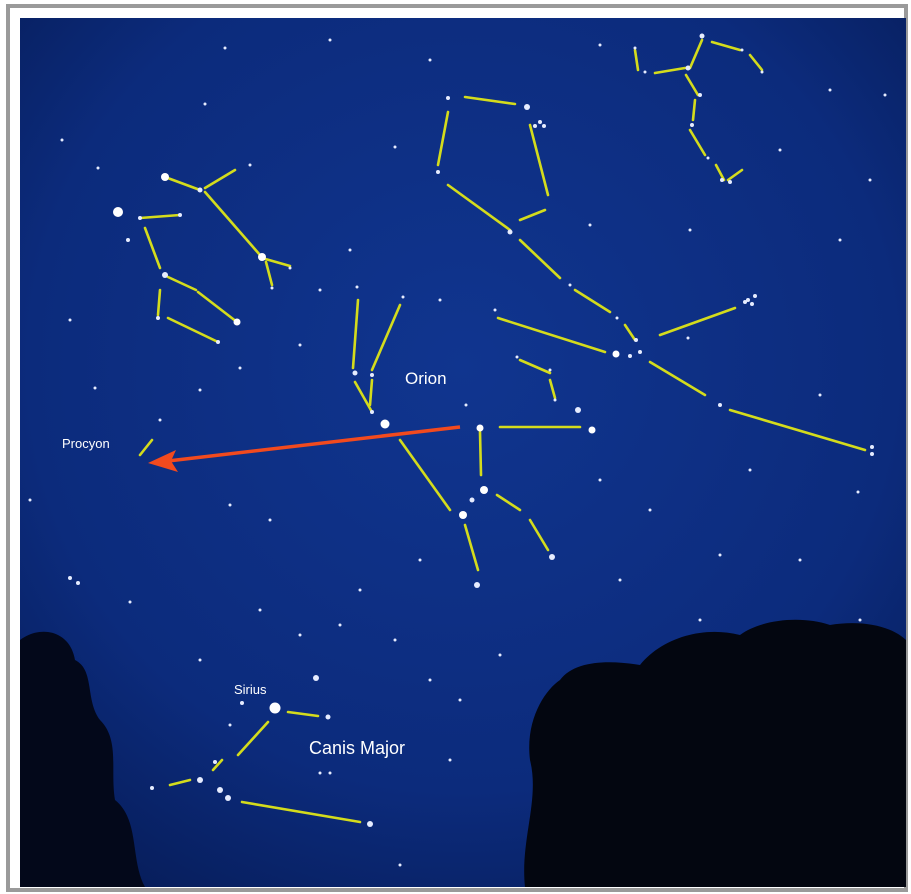  I want to click on constellation-label: Canis Major, so click(357, 748).